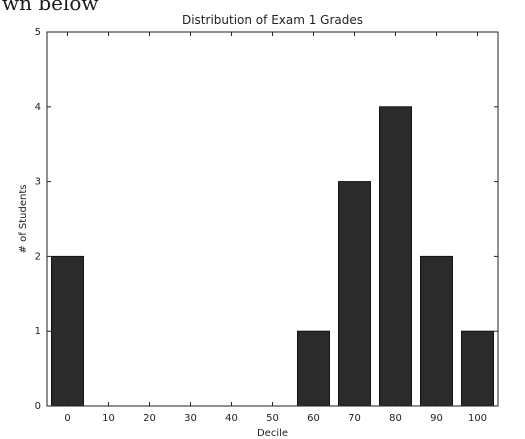 The width and height of the screenshot is (525, 439). I want to click on x-tick-label: 20, so click(149, 418).